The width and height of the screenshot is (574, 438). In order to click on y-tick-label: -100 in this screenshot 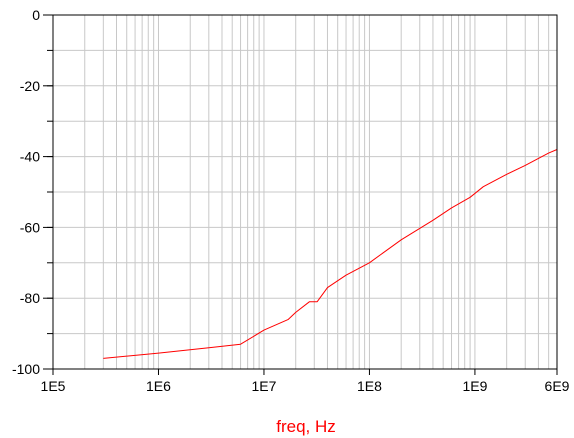, I will do `click(26, 369)`.